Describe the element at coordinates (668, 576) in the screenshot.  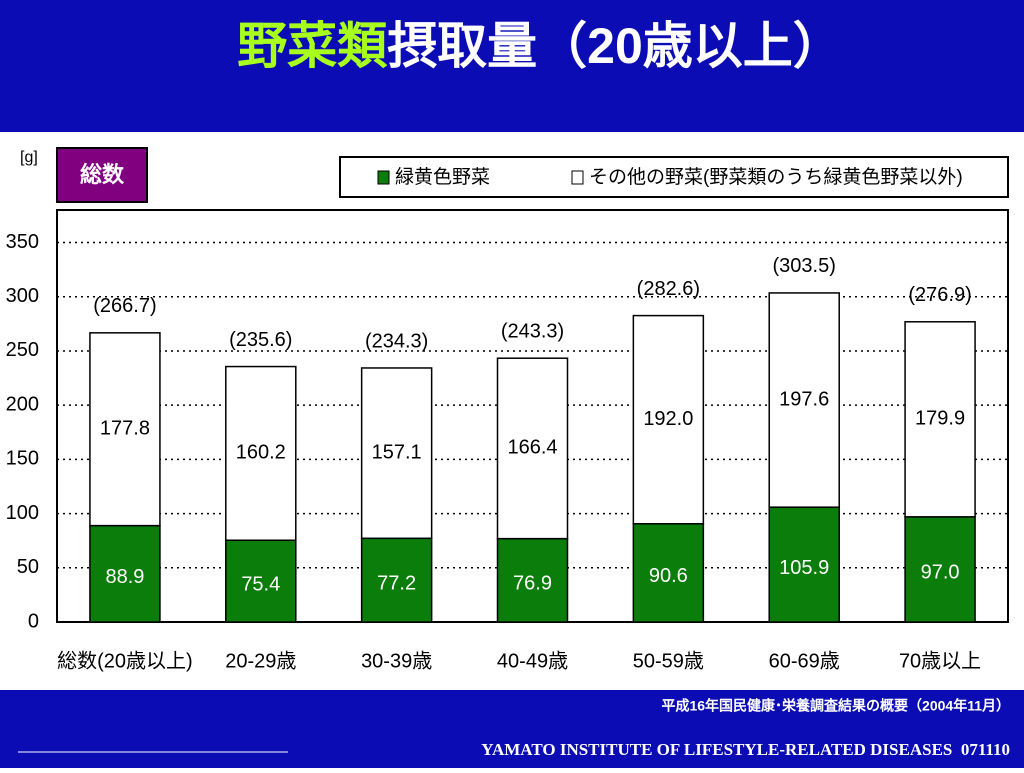
I see `value-label: 90.6` at that location.